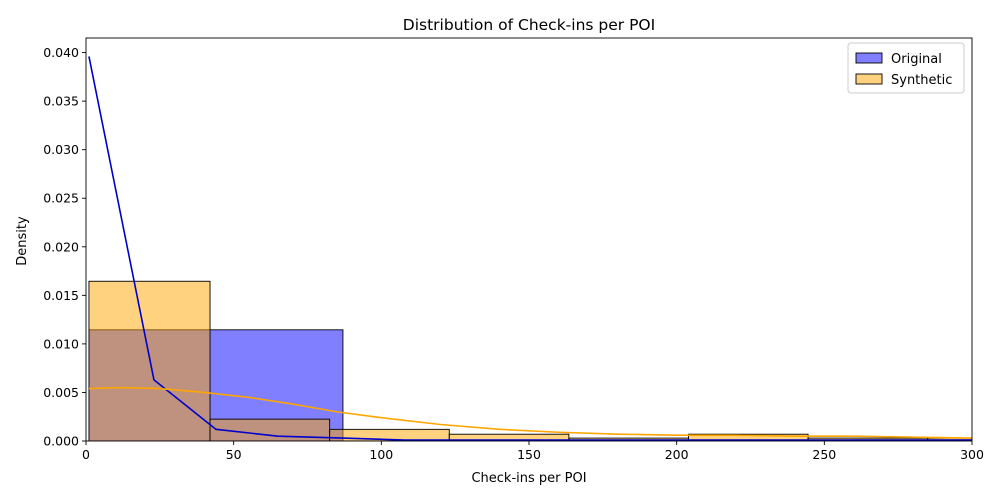  What do you see at coordinates (61, 52) in the screenshot?
I see `y-tick-label: 0.040` at bounding box center [61, 52].